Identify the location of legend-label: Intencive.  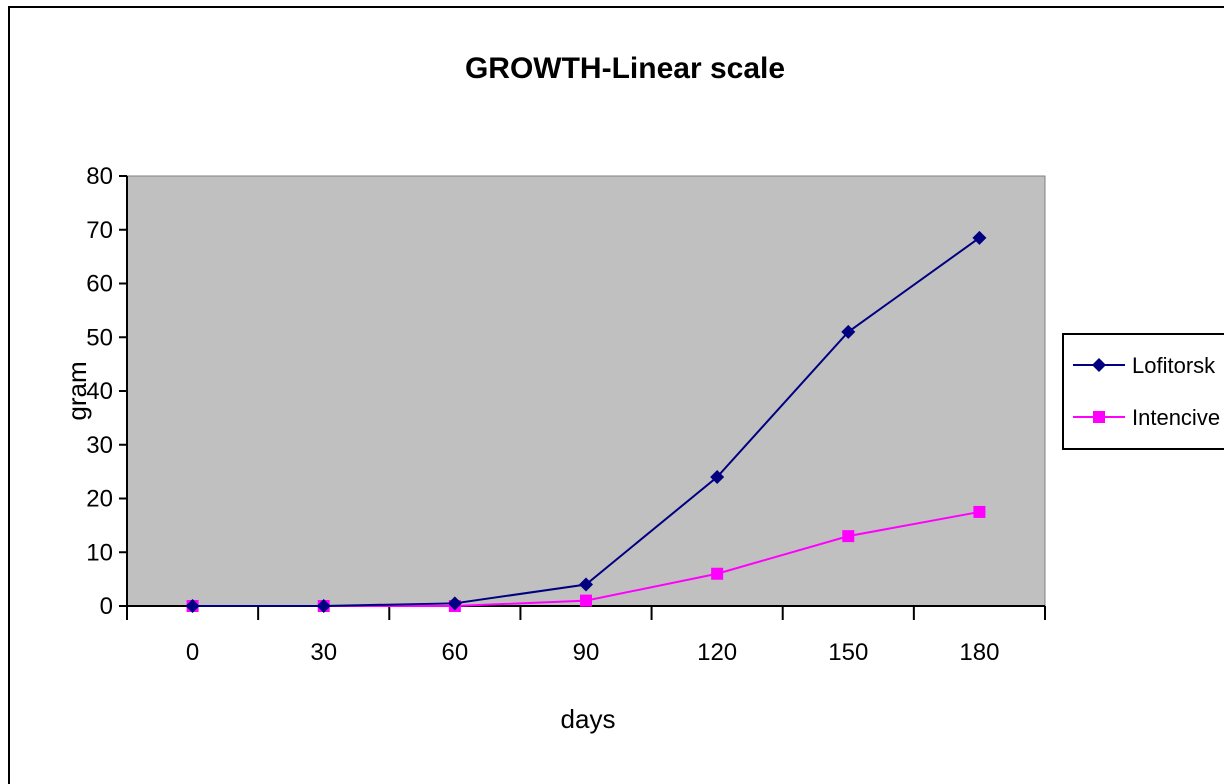
(1176, 417).